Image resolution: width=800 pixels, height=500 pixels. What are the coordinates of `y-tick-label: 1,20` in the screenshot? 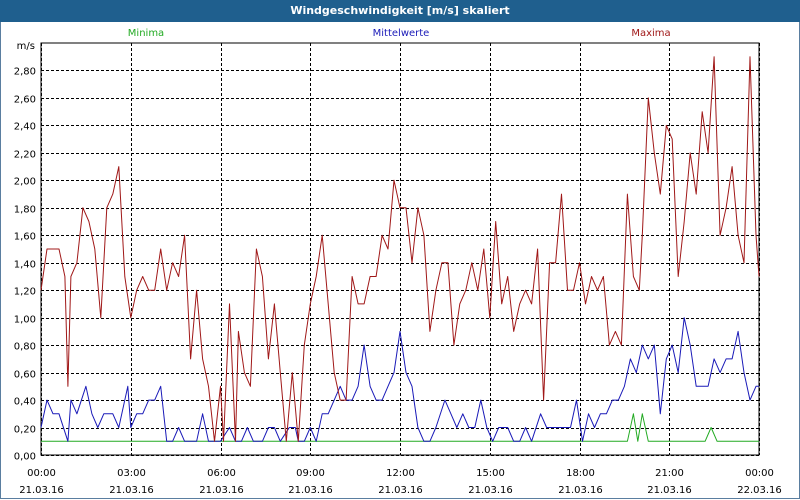 It's located at (25, 292).